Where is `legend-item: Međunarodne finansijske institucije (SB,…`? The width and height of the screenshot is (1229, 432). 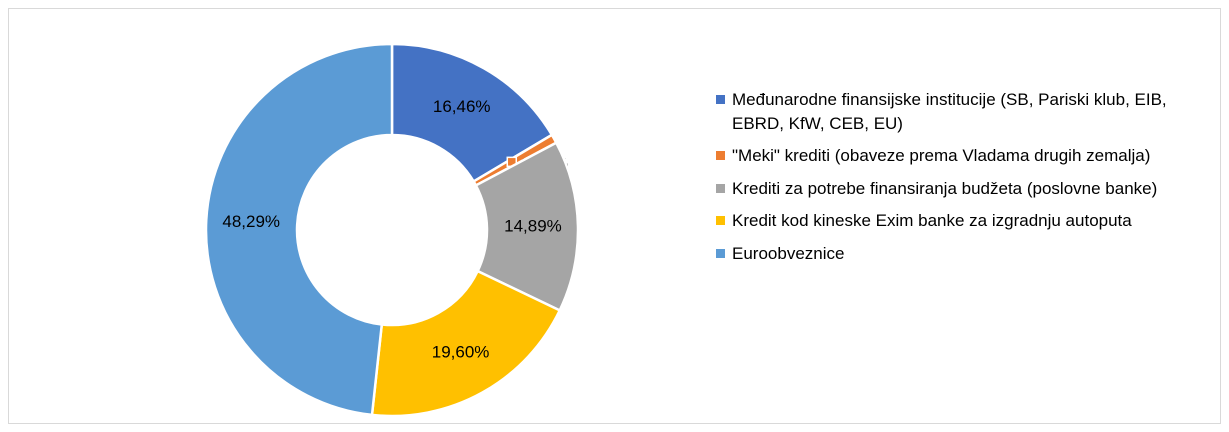
legend-item: Međunarodne finansijske institucije (SB,… is located at coordinates (959, 111).